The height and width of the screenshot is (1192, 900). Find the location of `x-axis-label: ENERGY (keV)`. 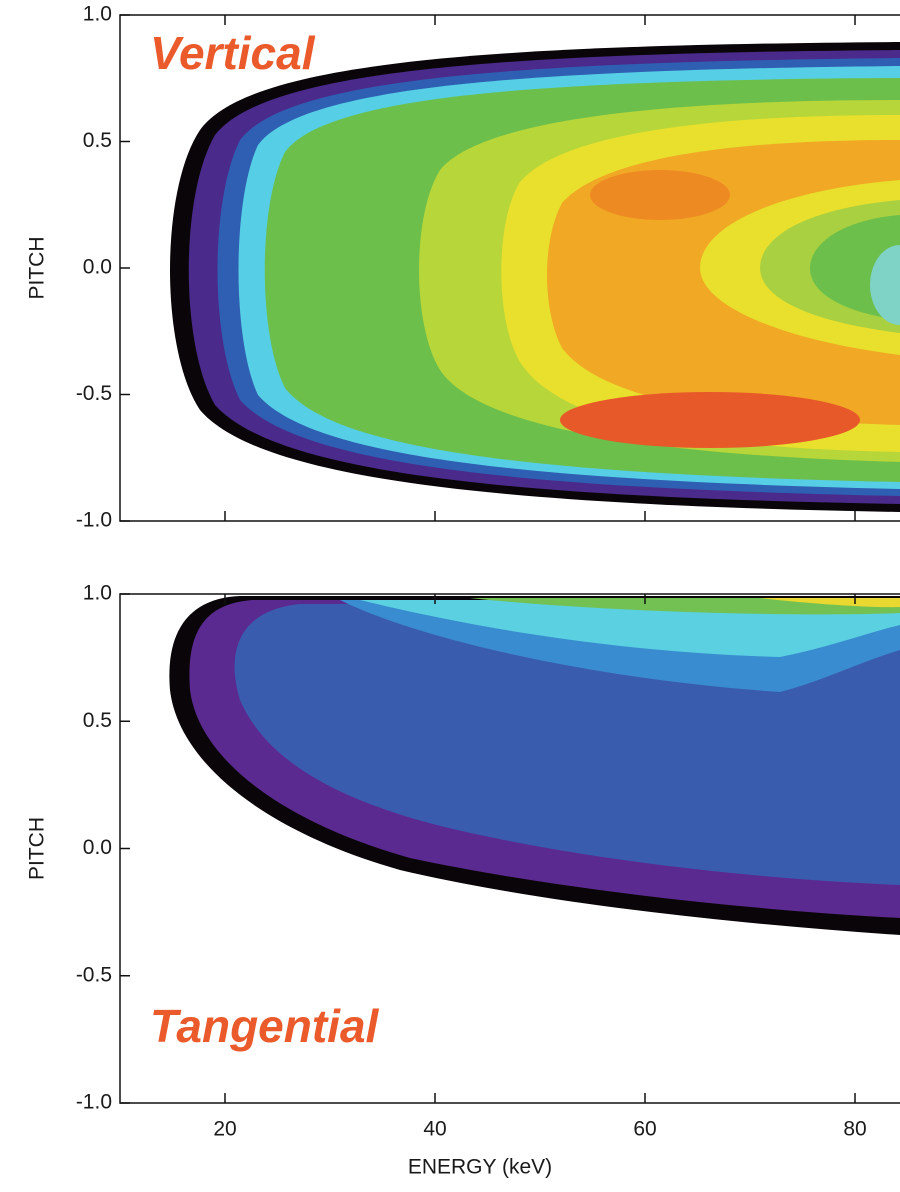

x-axis-label: ENERGY (keV) is located at coordinates (480, 1167).